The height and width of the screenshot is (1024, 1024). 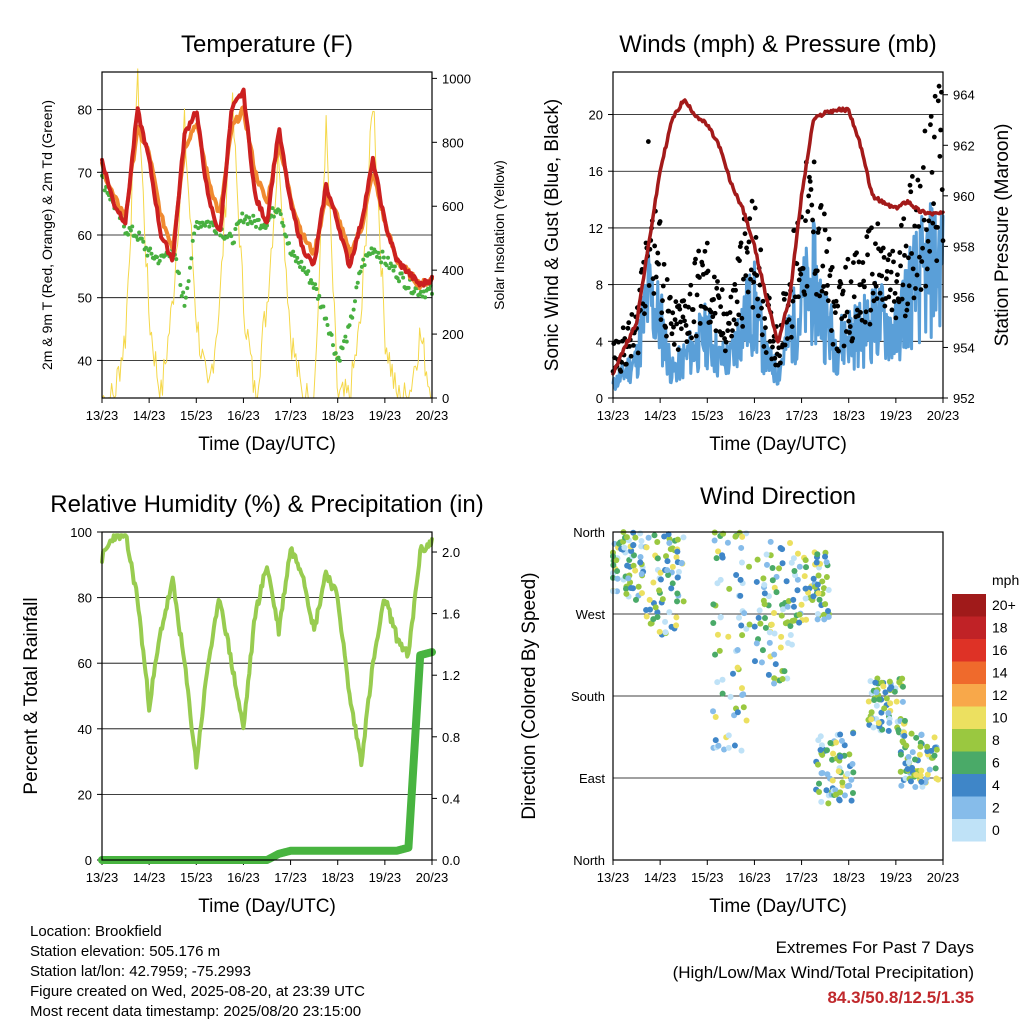 I want to click on x-axis-label: Time (Day/UTC), so click(x=778, y=906).